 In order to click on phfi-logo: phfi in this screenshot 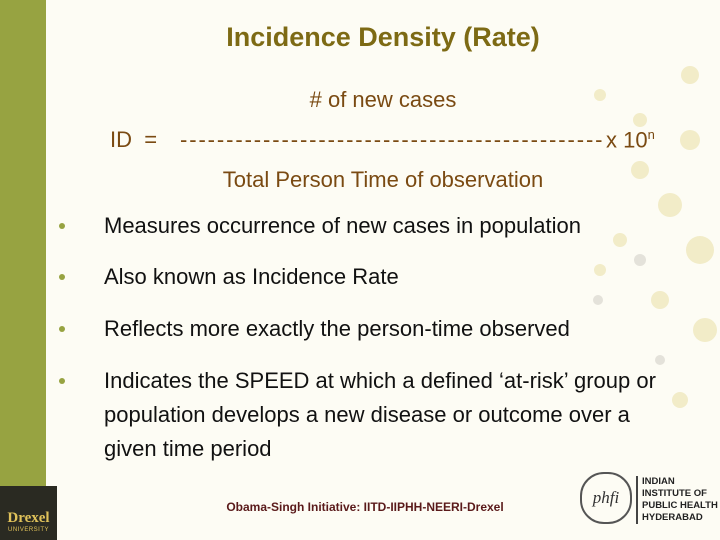, I will do `click(606, 498)`.